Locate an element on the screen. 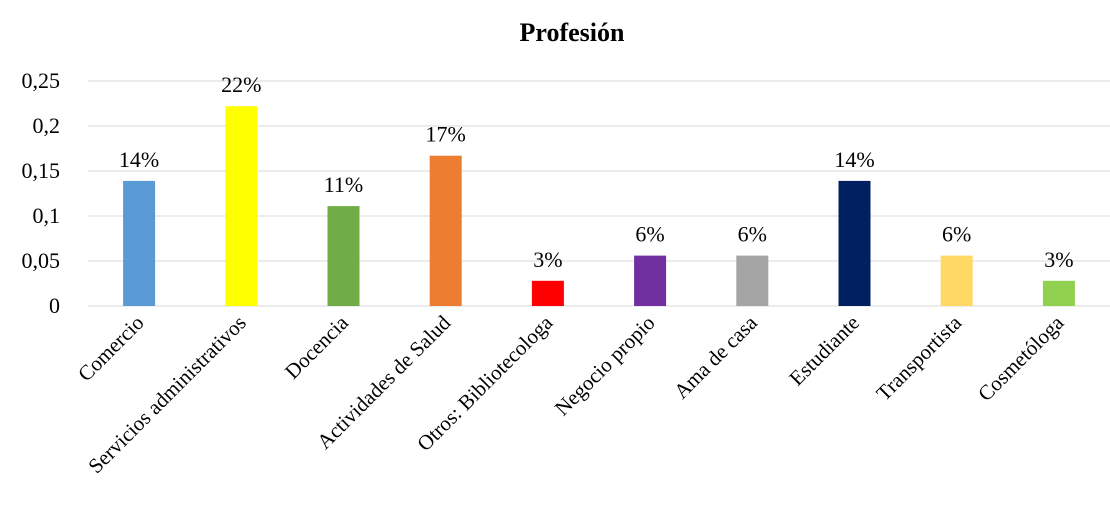 The height and width of the screenshot is (527, 1110). x-tick-label: Estudiante is located at coordinates (824, 351).